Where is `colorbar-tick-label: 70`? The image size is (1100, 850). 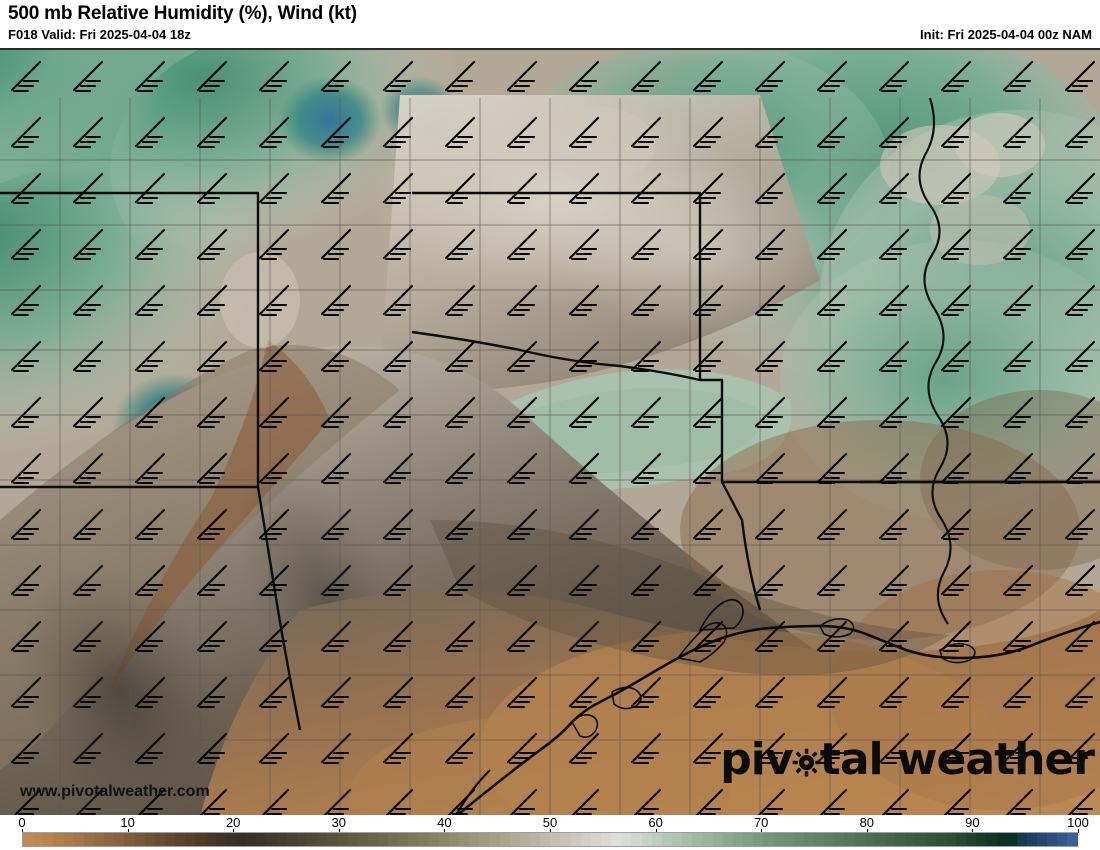 colorbar-tick-label: 70 is located at coordinates (761, 822).